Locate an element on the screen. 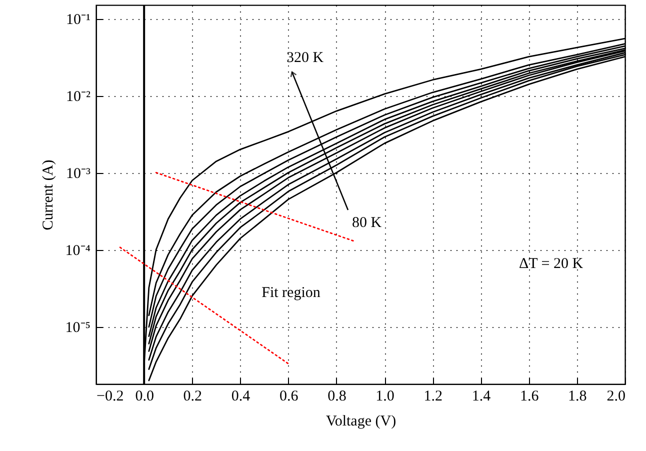 The height and width of the screenshot is (451, 646). y-tick-label: 10⁻¹ is located at coordinates (78, 20).